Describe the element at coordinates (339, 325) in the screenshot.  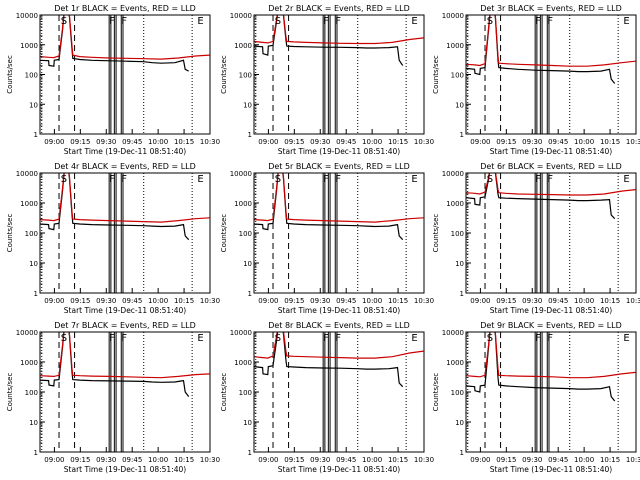
I see `panel-title: Det 8r BLACK = Events, RED = LLD` at that location.